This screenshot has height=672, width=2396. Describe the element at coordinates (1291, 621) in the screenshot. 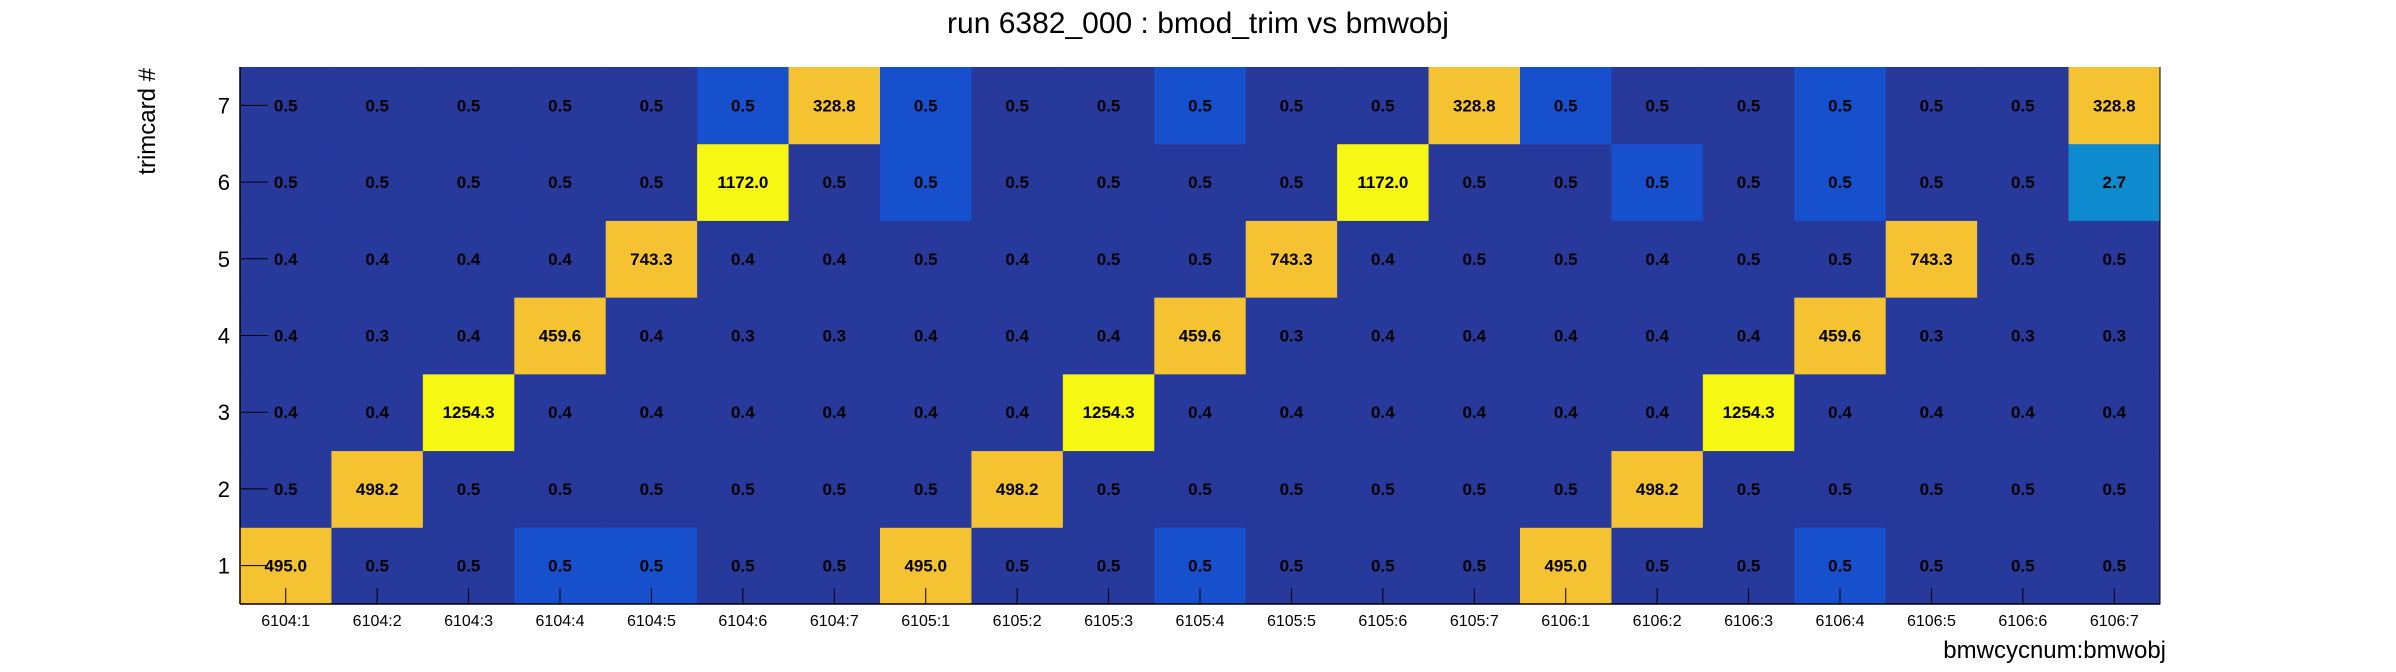

I see `x-tick-label: 6105:5` at that location.